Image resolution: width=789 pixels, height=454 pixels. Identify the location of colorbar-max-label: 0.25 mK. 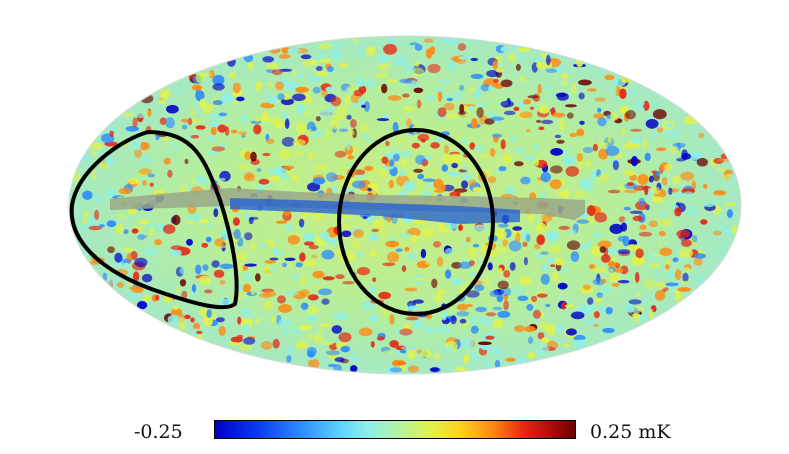
(630, 432).